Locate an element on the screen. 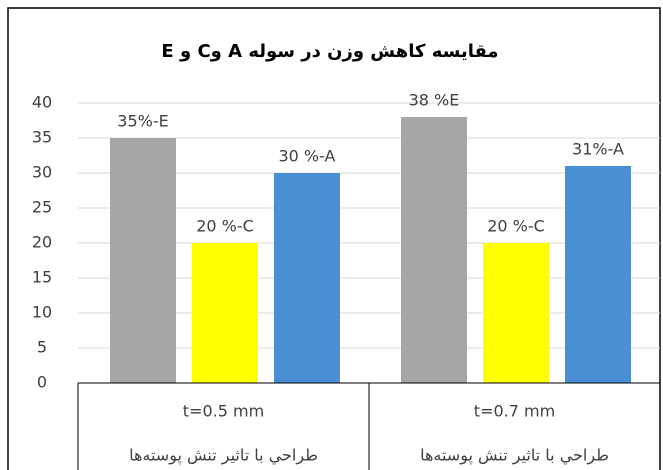 The image size is (663, 470). data-label: 38 %E is located at coordinates (434, 100).